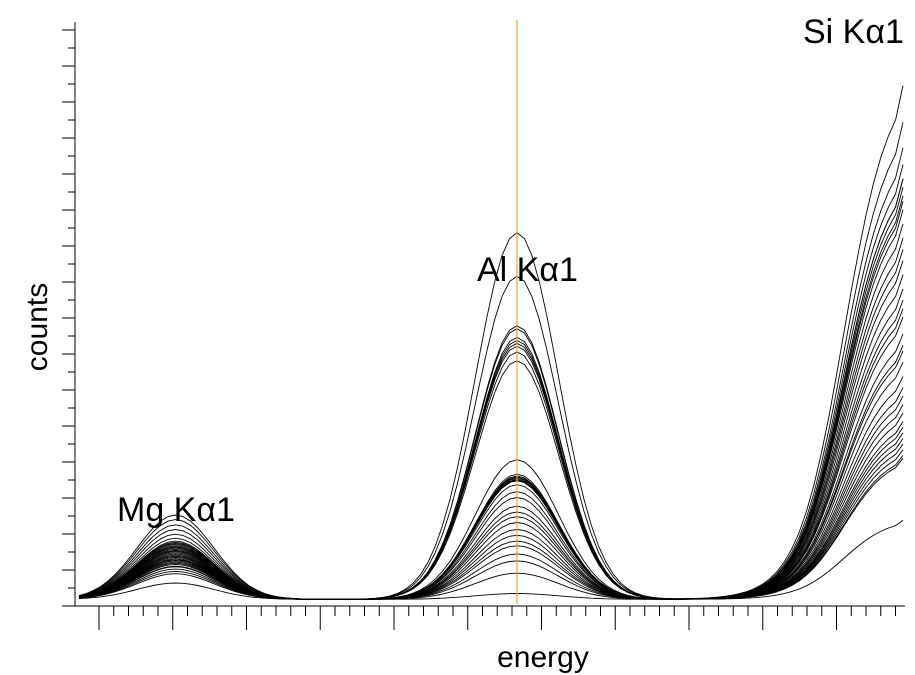  I want to click on annotation-al: Al Kα1, so click(527, 270).